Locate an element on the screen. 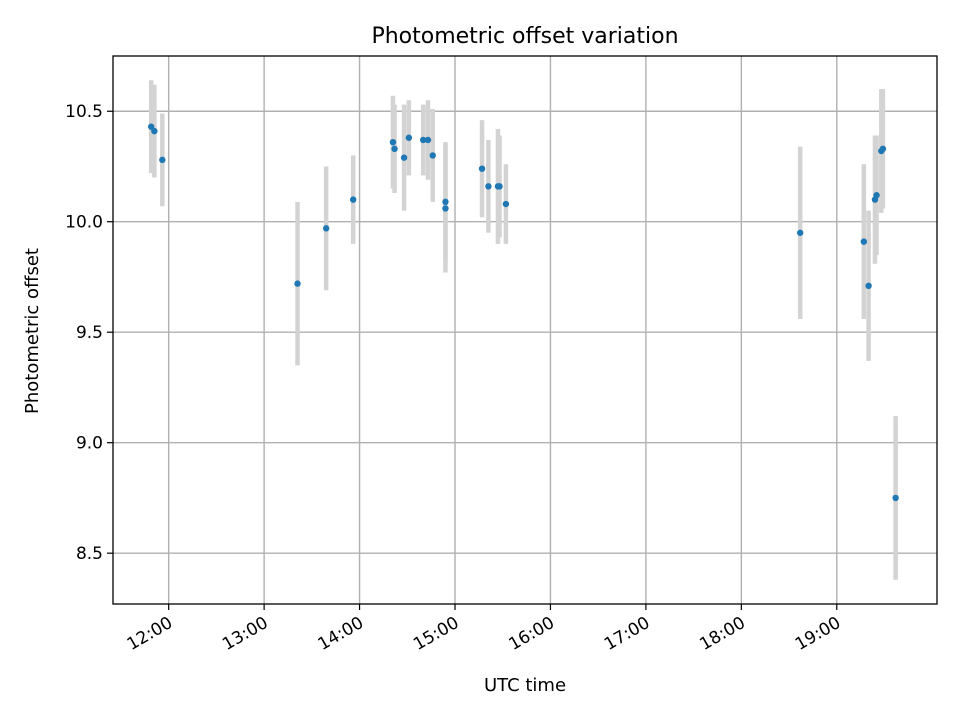 This screenshot has height=720, width=960. y-tick-label: 8.5 is located at coordinates (89, 554).